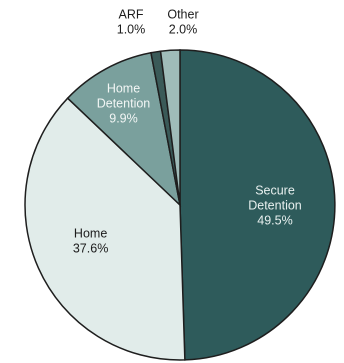 This screenshot has width=344, height=363. Describe the element at coordinates (131, 30) in the screenshot. I see `slice-percent-label: 1.0%` at that location.